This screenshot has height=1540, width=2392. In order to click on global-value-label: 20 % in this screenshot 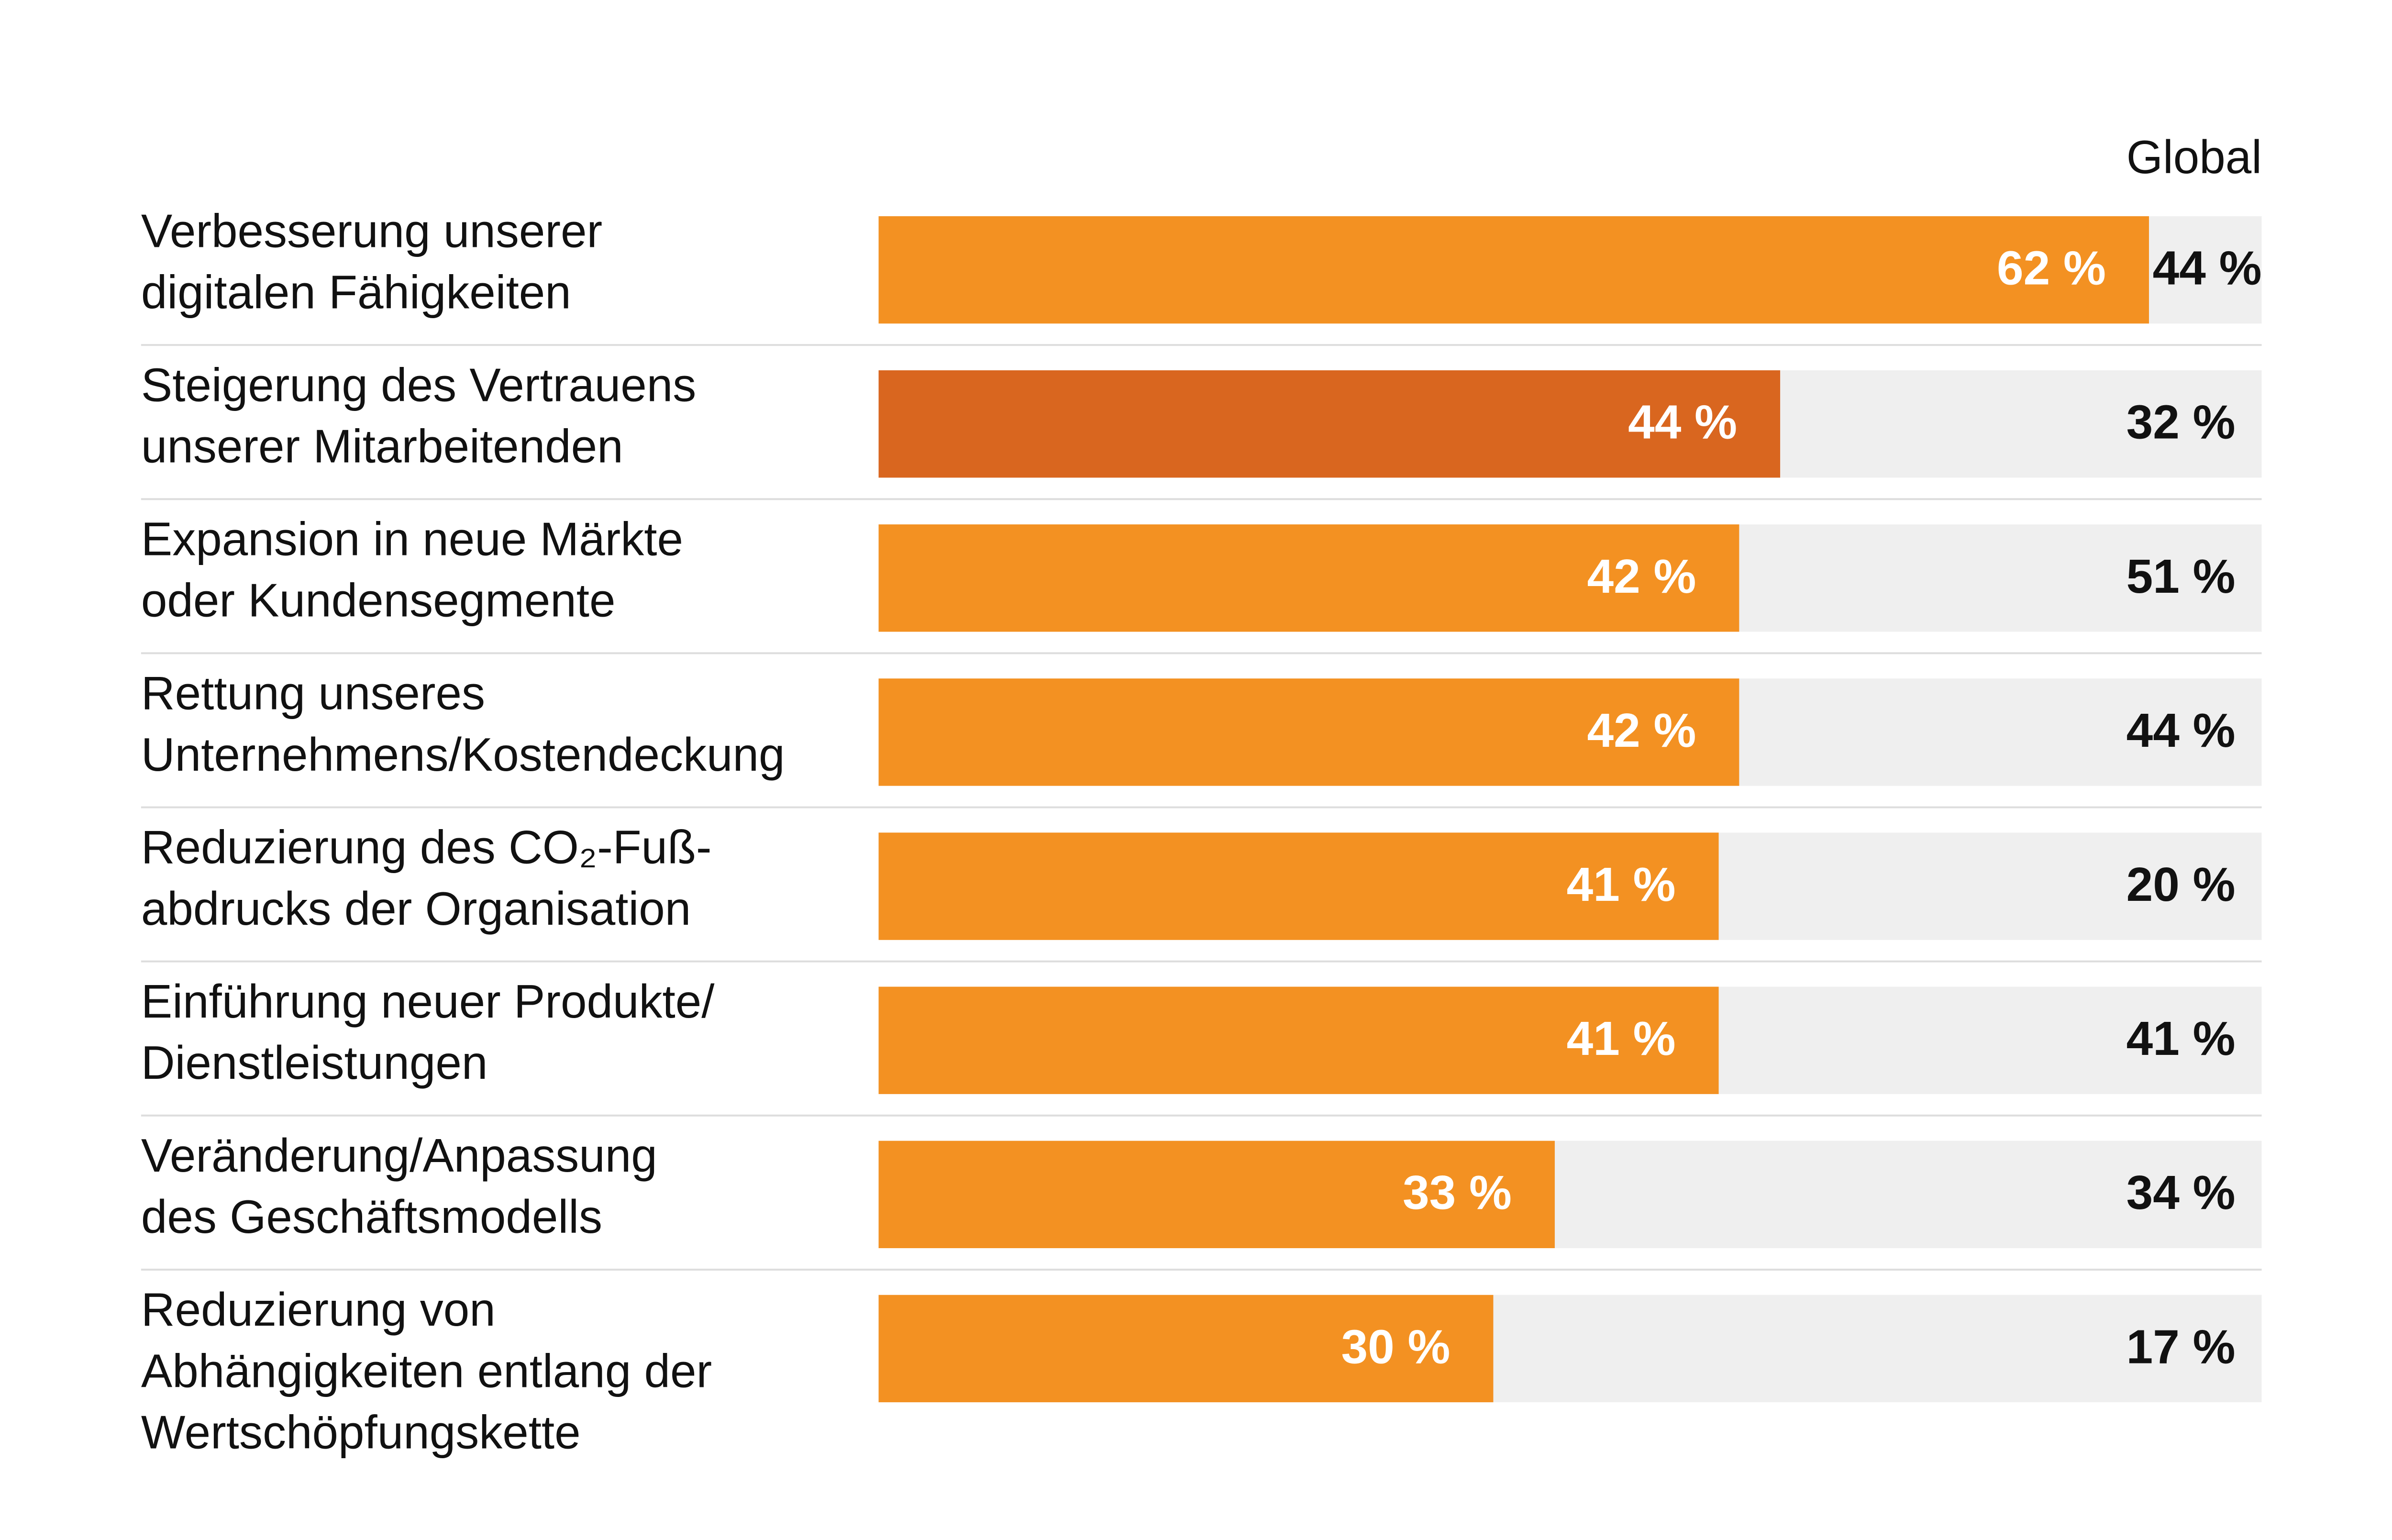, I will do `click(2181, 885)`.